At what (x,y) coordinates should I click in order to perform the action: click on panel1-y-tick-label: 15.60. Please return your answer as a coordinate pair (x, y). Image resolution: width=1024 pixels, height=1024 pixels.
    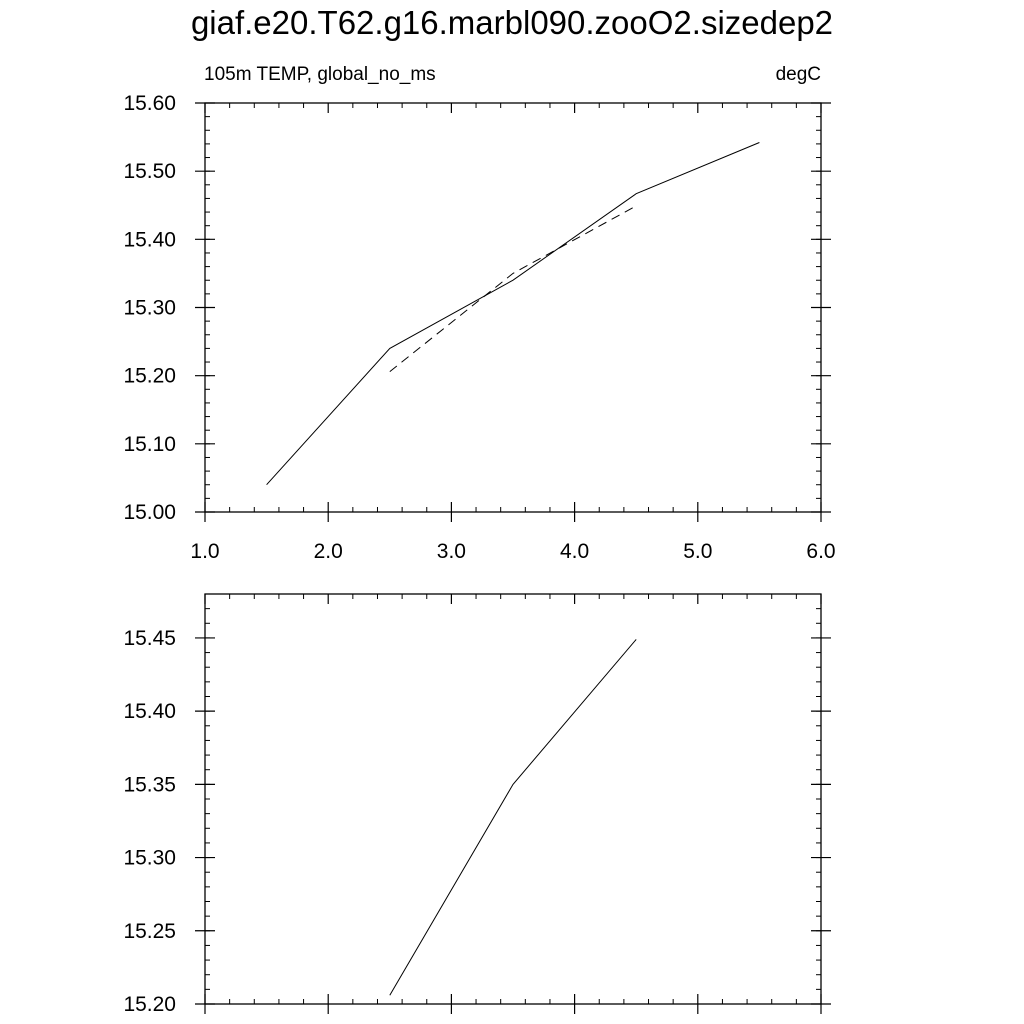
    Looking at the image, I should click on (149, 103).